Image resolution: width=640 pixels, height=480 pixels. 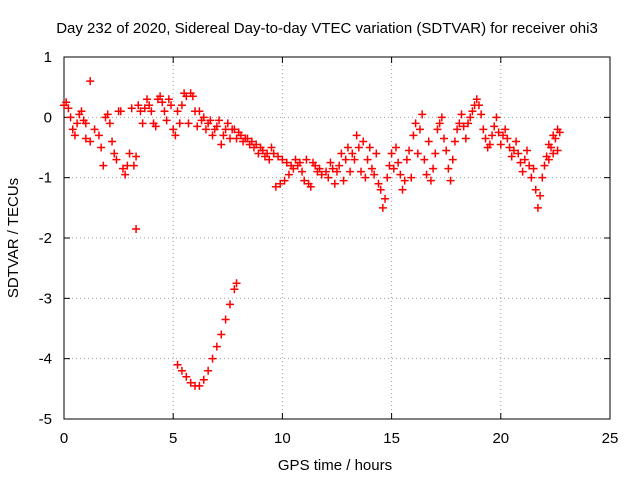 What do you see at coordinates (48, 57) in the screenshot?
I see `y-tick-label: 1` at bounding box center [48, 57].